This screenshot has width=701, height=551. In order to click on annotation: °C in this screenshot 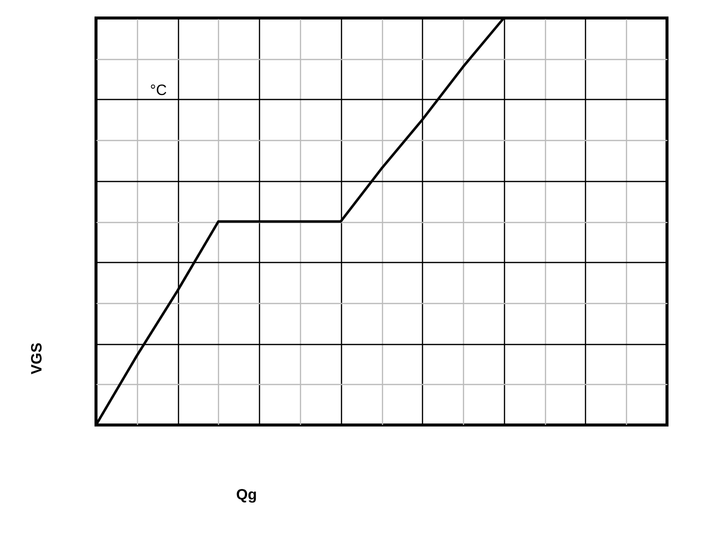, I will do `click(158, 90)`.